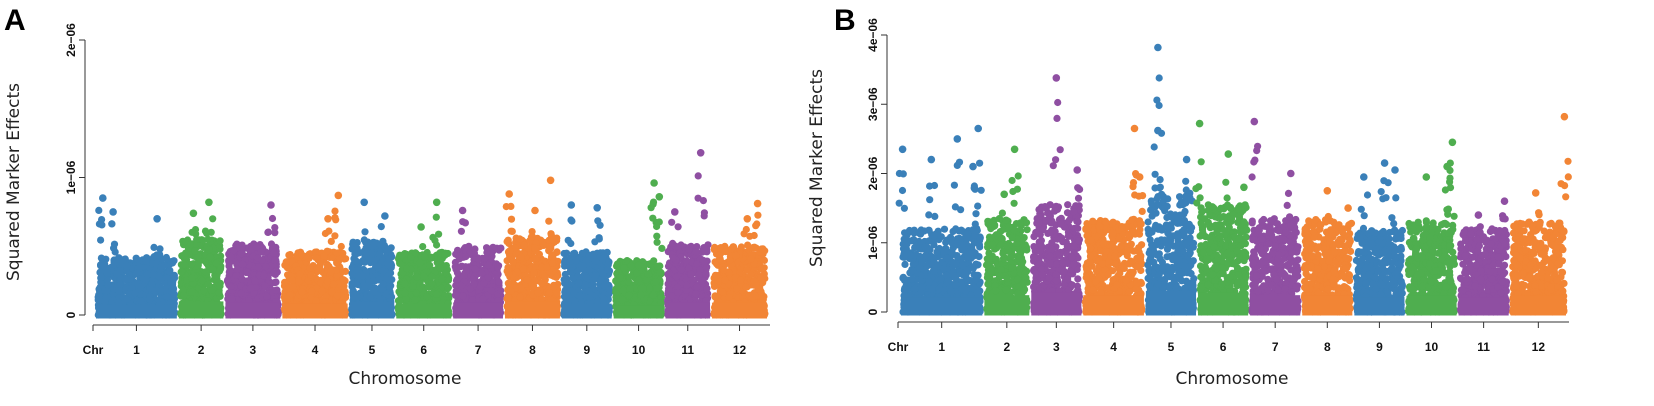 Image resolution: width=1654 pixels, height=406 pixels. What do you see at coordinates (315, 350) in the screenshot?
I see `chromosome-tick-label: 4` at bounding box center [315, 350].